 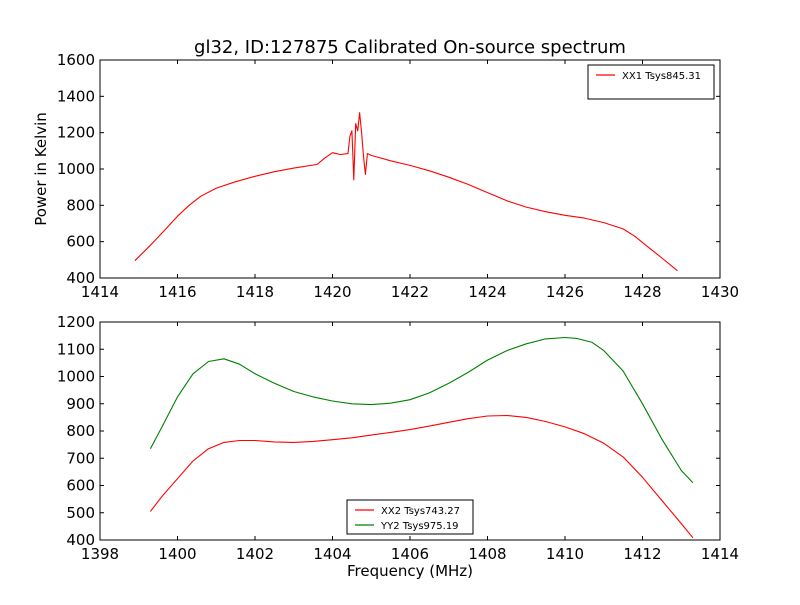 I want to click on bottom-series-1-line, so click(x=421, y=476).